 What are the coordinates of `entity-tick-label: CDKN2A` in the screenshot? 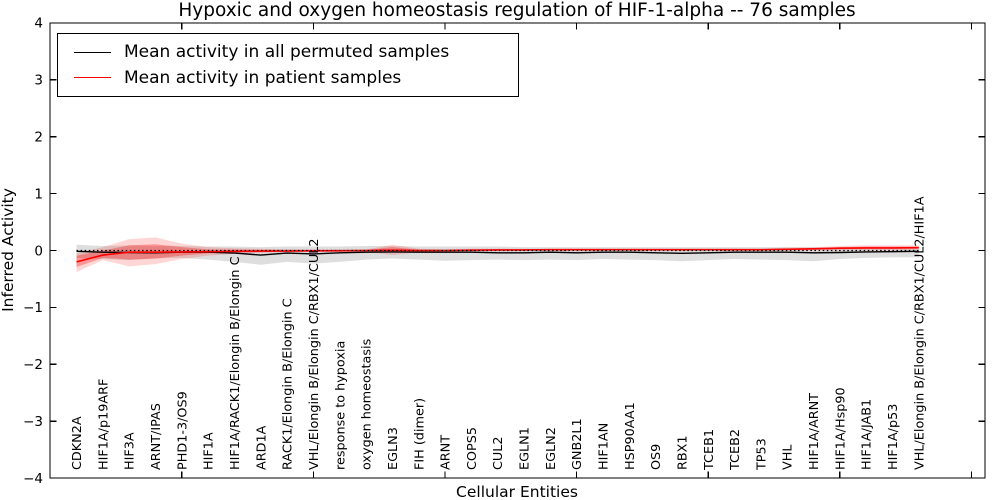 It's located at (77, 443).